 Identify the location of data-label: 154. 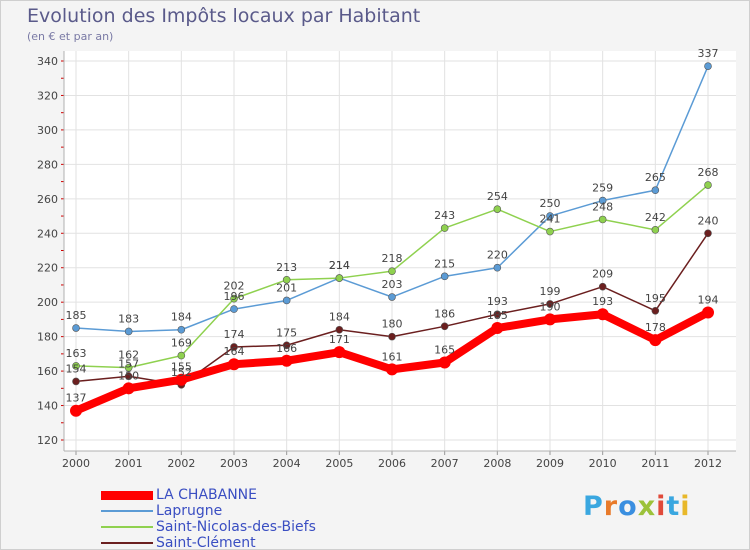
(76, 368).